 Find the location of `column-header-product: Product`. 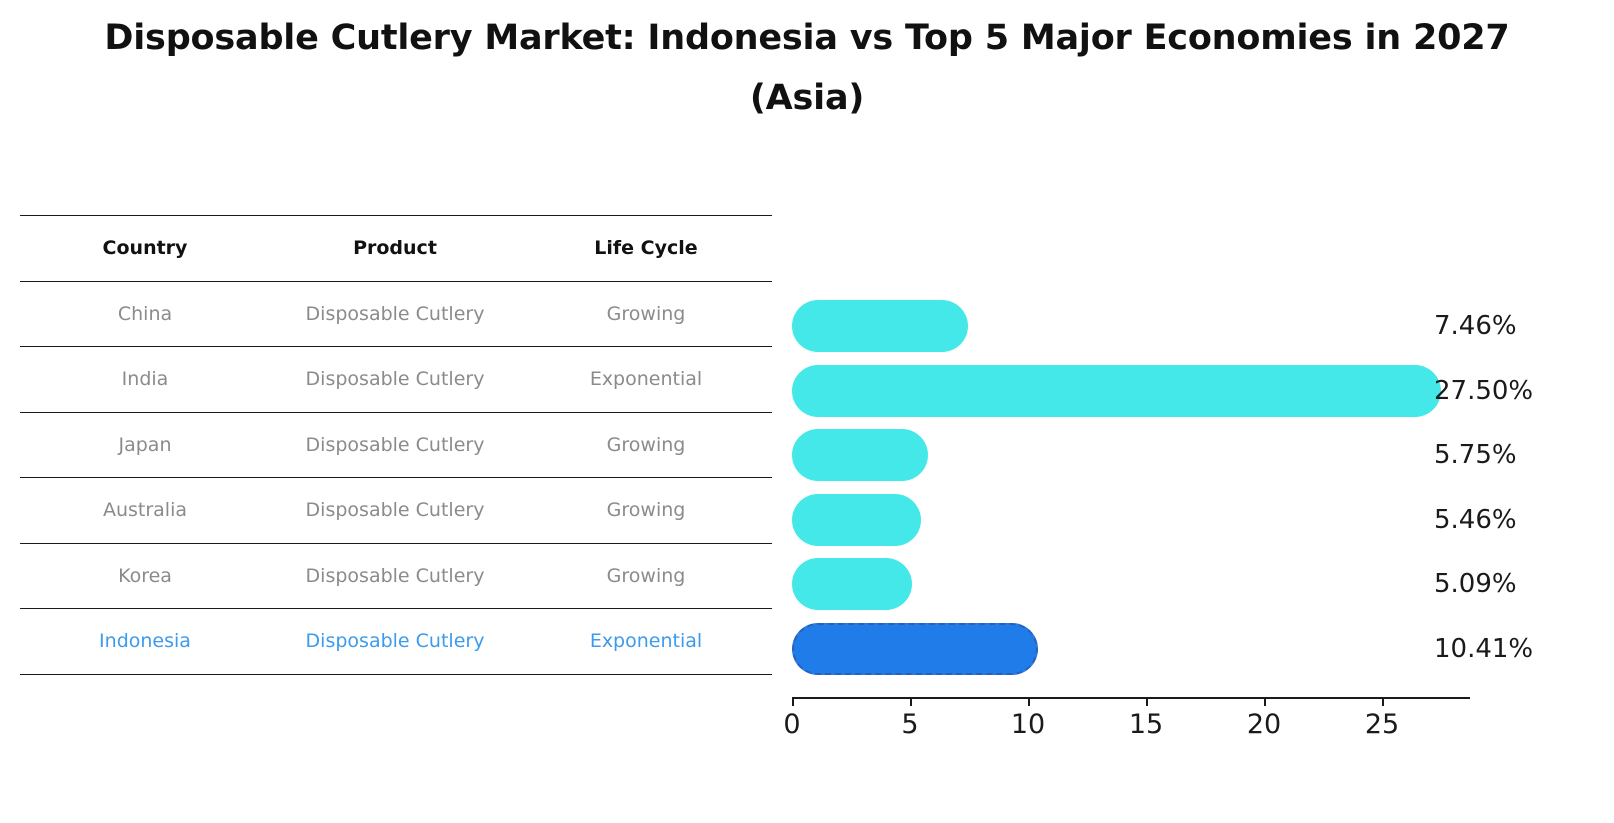

column-header-product: Product is located at coordinates (395, 248).